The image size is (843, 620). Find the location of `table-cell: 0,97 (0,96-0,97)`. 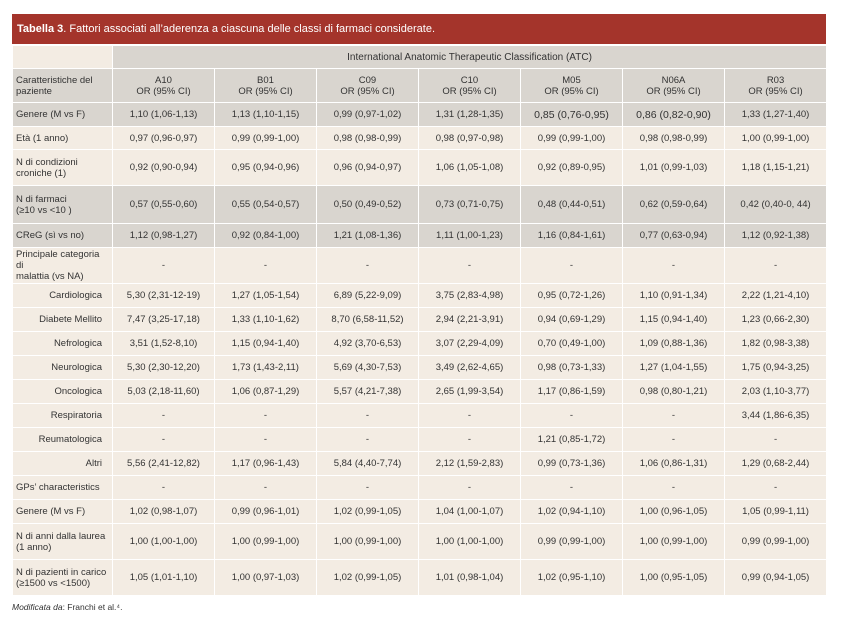

table-cell: 0,97 (0,96-0,97) is located at coordinates (163, 138).